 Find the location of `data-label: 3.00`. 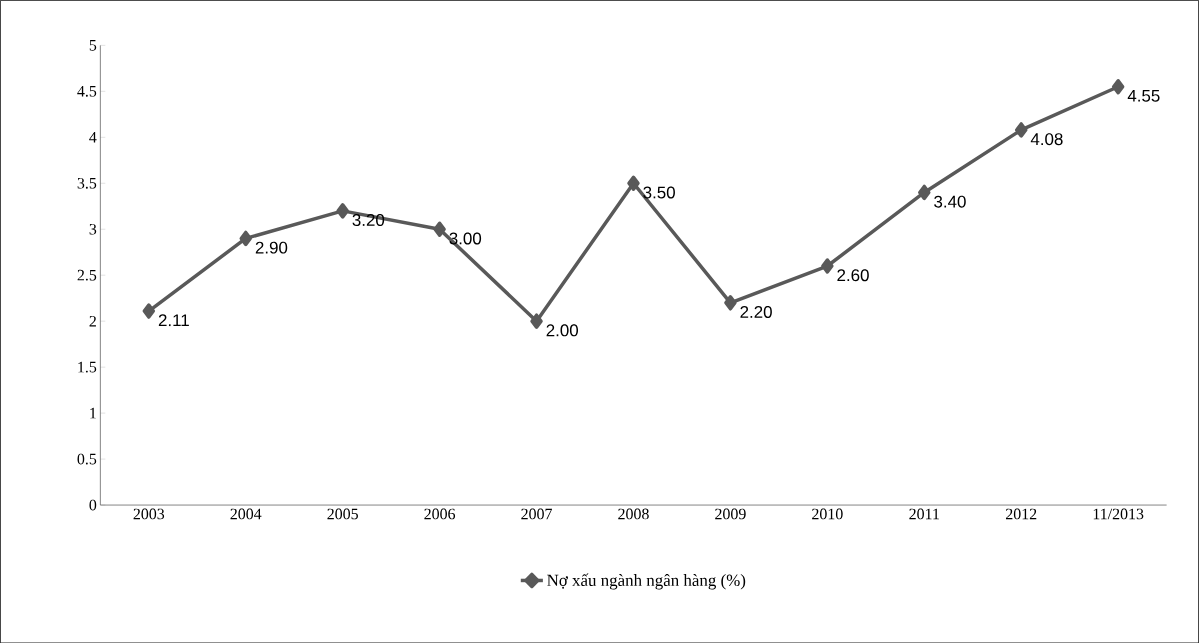

data-label: 3.00 is located at coordinates (465, 238).